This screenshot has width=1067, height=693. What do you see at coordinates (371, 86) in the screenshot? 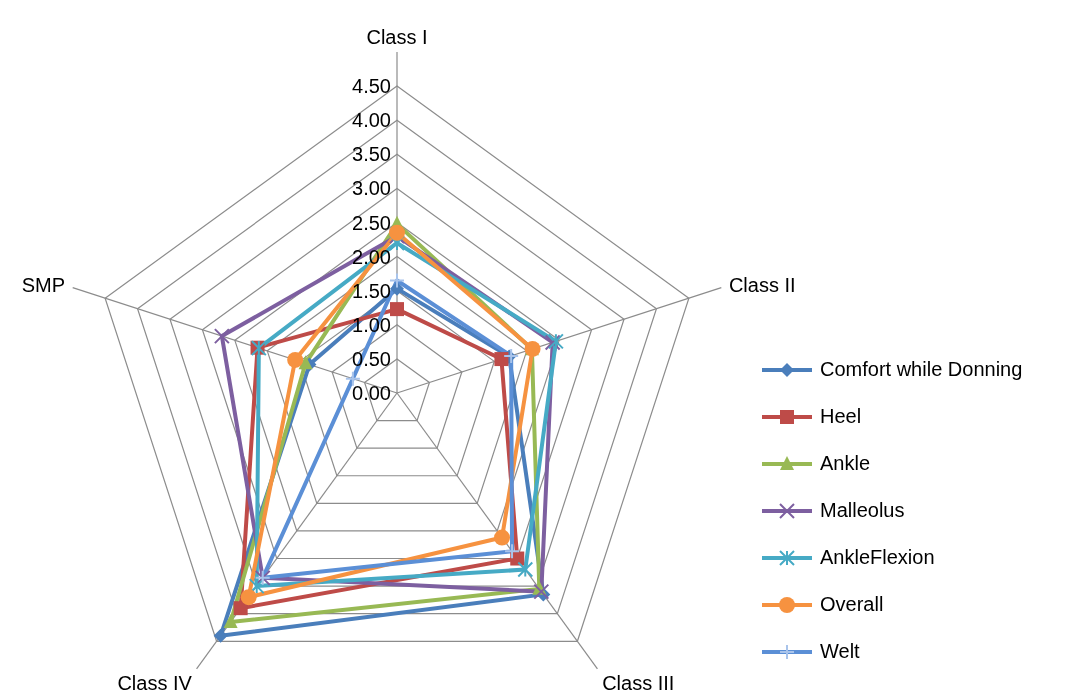
I see `y-tick-label: 4.50` at bounding box center [371, 86].